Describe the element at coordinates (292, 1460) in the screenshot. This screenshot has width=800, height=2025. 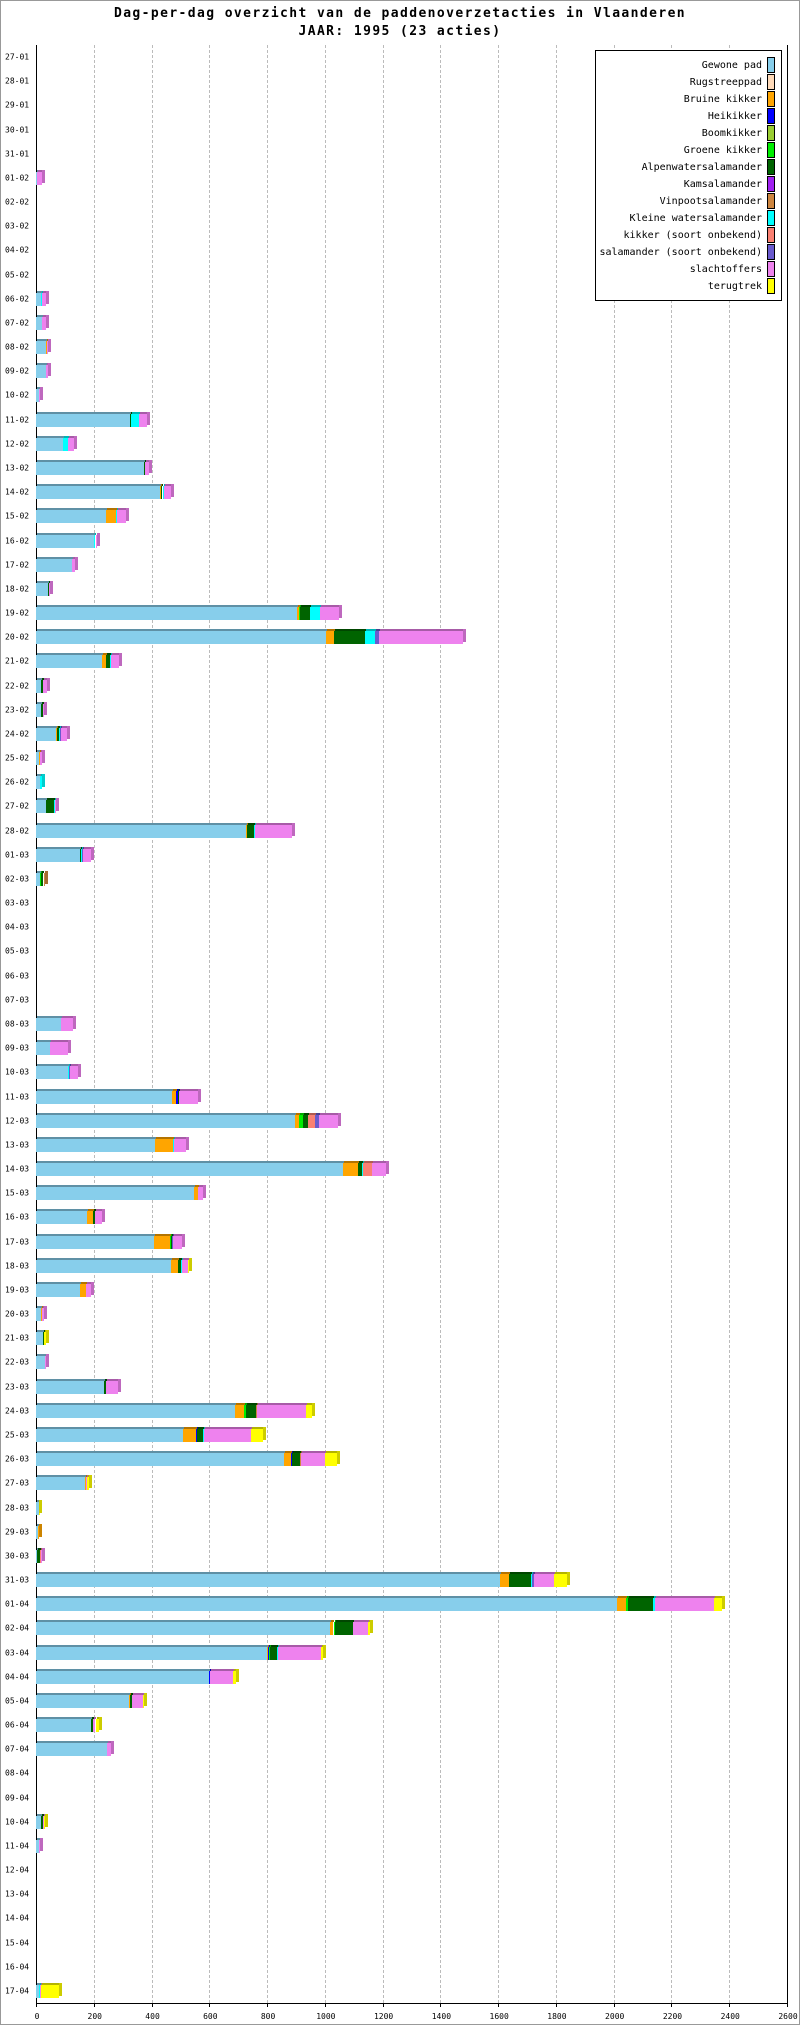
I see `bar-segment-hk` at that location.